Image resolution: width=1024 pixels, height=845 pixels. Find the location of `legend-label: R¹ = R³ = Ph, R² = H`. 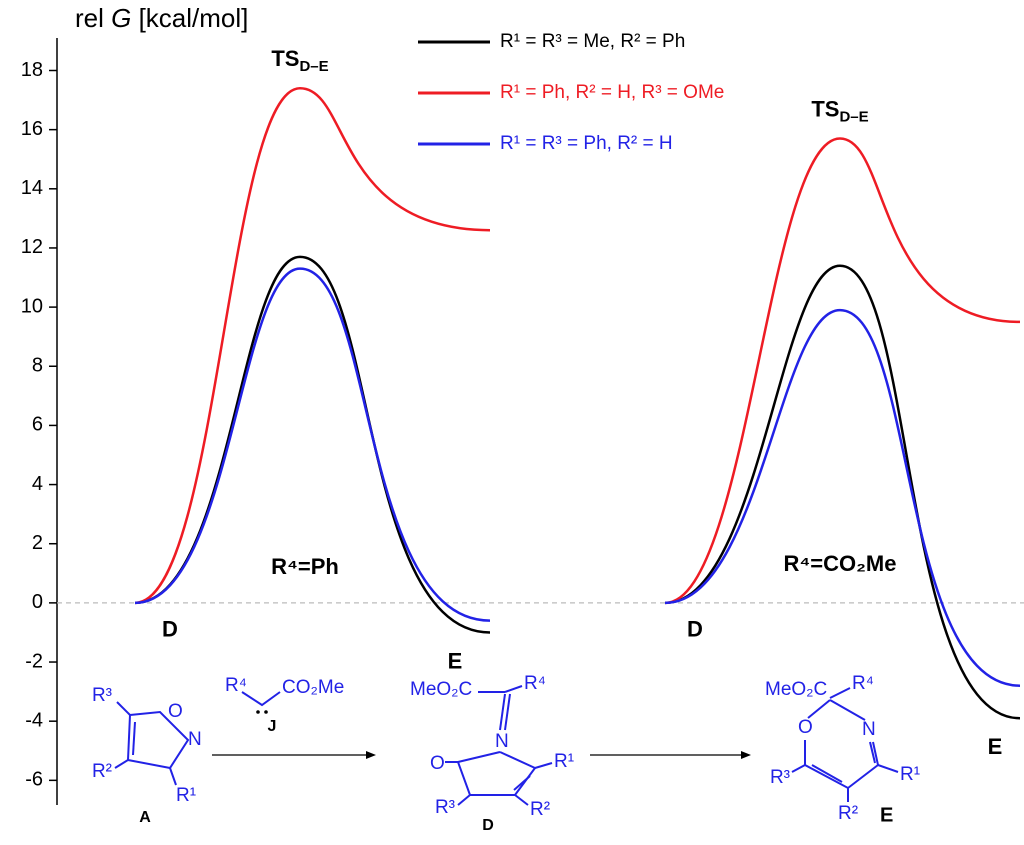

legend-label: R¹ = R³ = Ph, R² = H is located at coordinates (586, 143).